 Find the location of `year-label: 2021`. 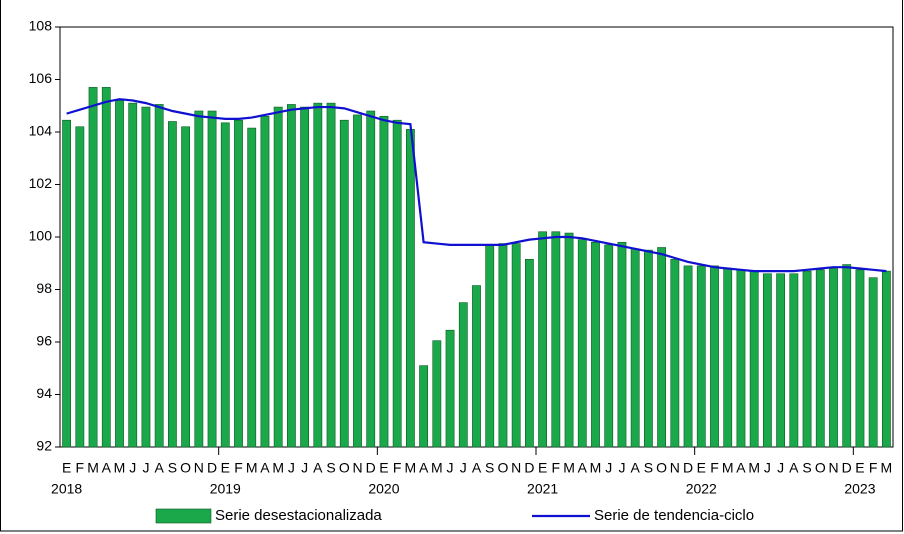

year-label: 2021 is located at coordinates (542, 489).